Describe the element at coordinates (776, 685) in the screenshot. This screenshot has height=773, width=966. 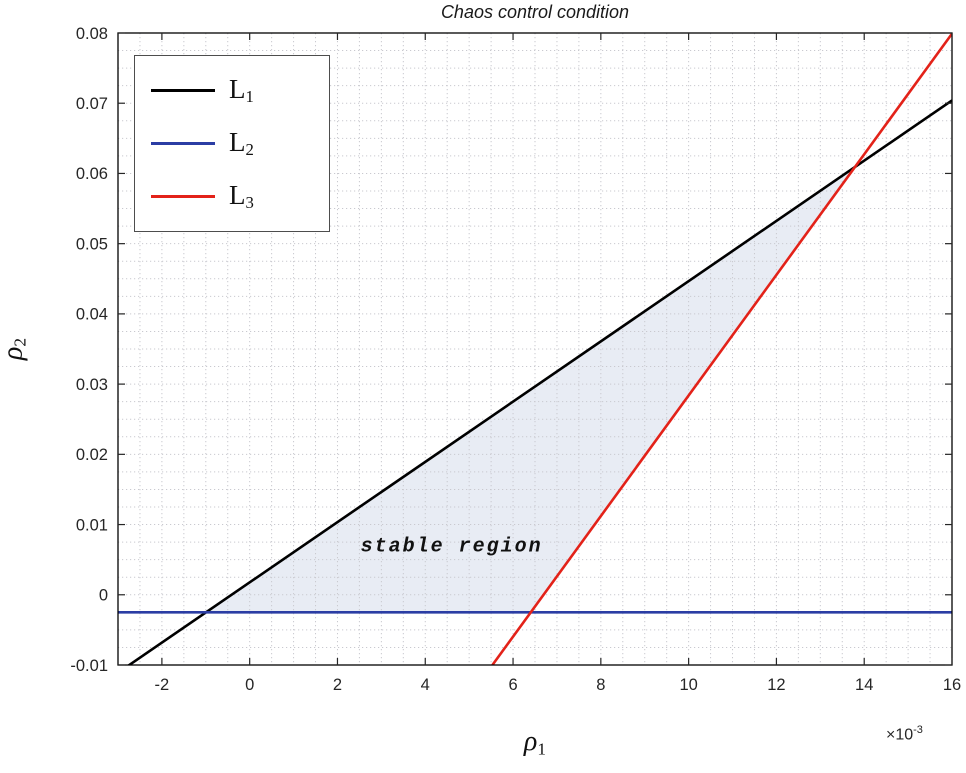
I see `svg-text: 12` at that location.